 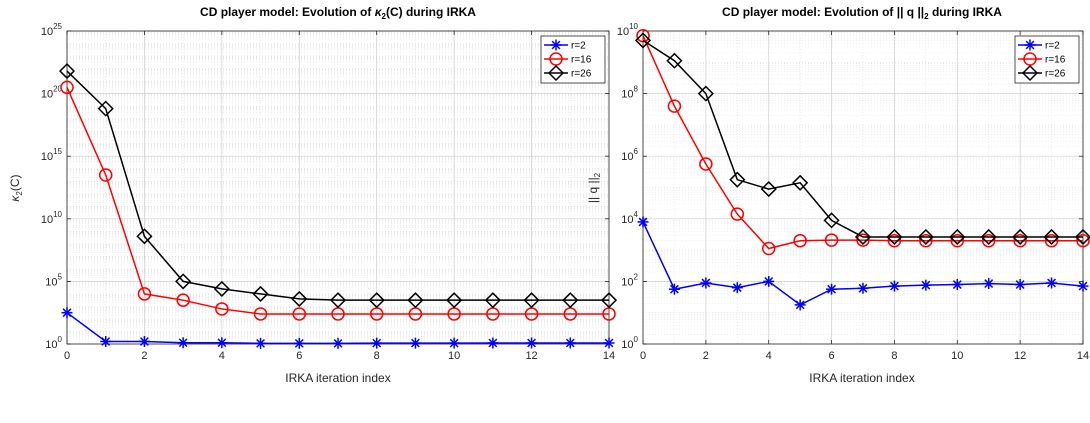 I want to click on legend: r=2 r=16 r=26, so click(x=573, y=59).